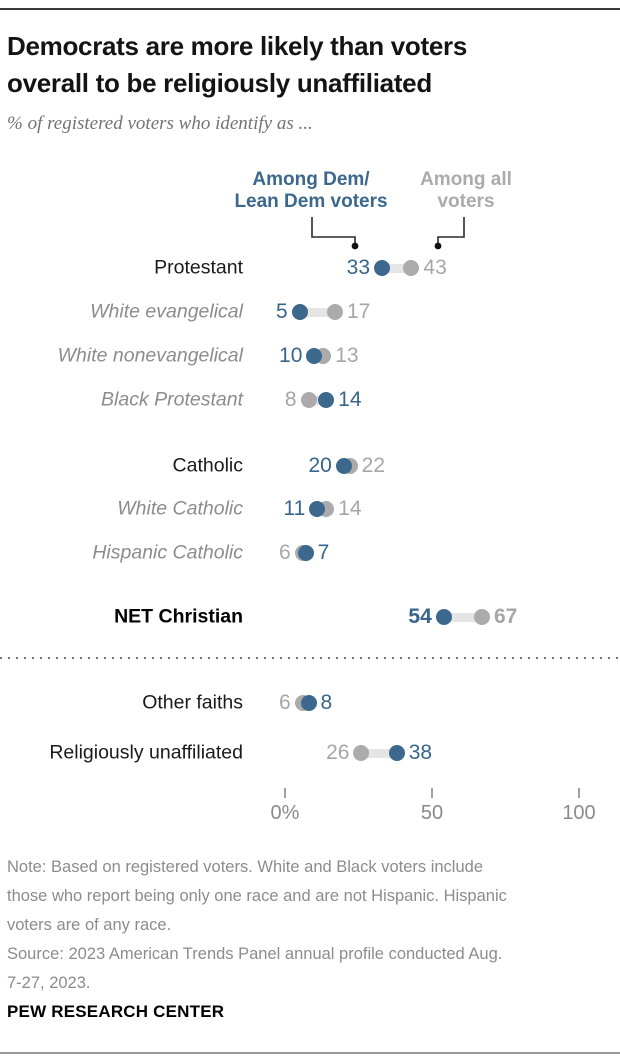 This screenshot has width=620, height=1064. Describe the element at coordinates (579, 813) in the screenshot. I see `axis-tick-label: 100` at that location.